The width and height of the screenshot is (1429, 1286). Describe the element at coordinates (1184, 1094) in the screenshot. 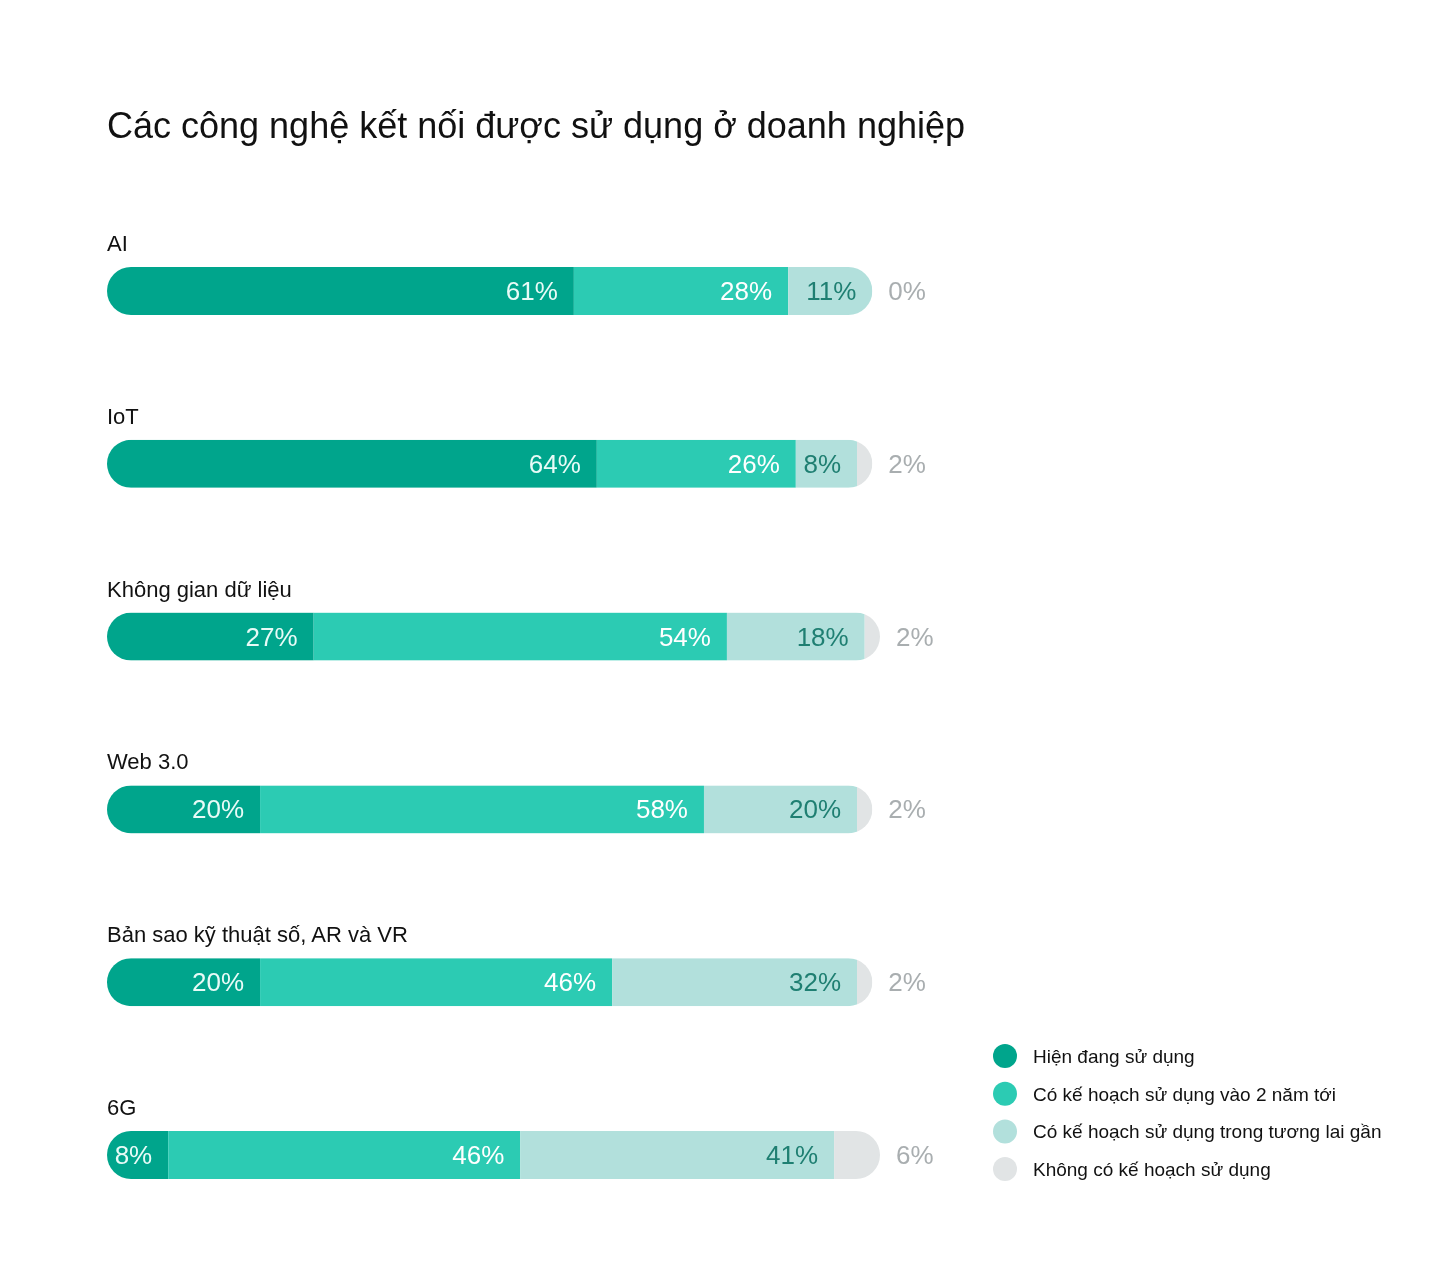

I see `legend-label: Có kế hoạch sử dụng vào 2 năm tới` at that location.